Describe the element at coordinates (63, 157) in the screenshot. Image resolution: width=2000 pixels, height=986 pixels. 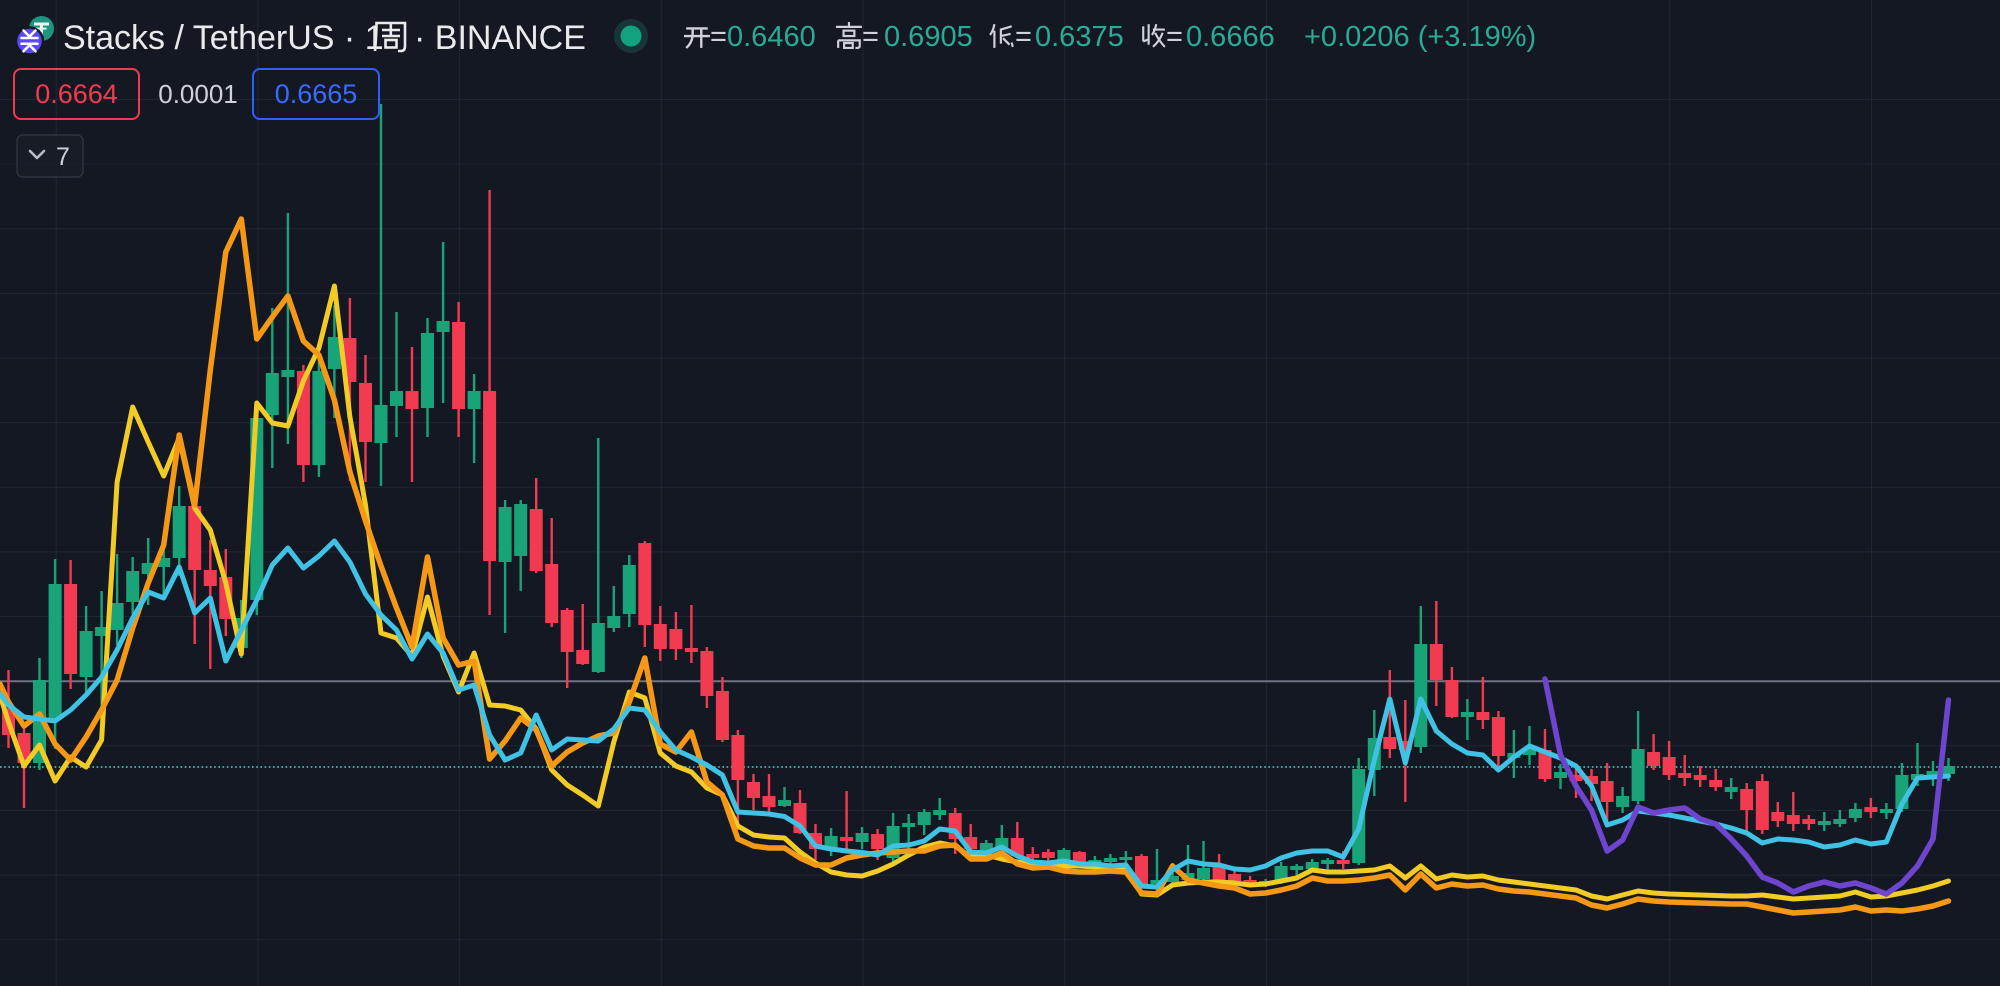
I see `svg-text: 7` at that location.